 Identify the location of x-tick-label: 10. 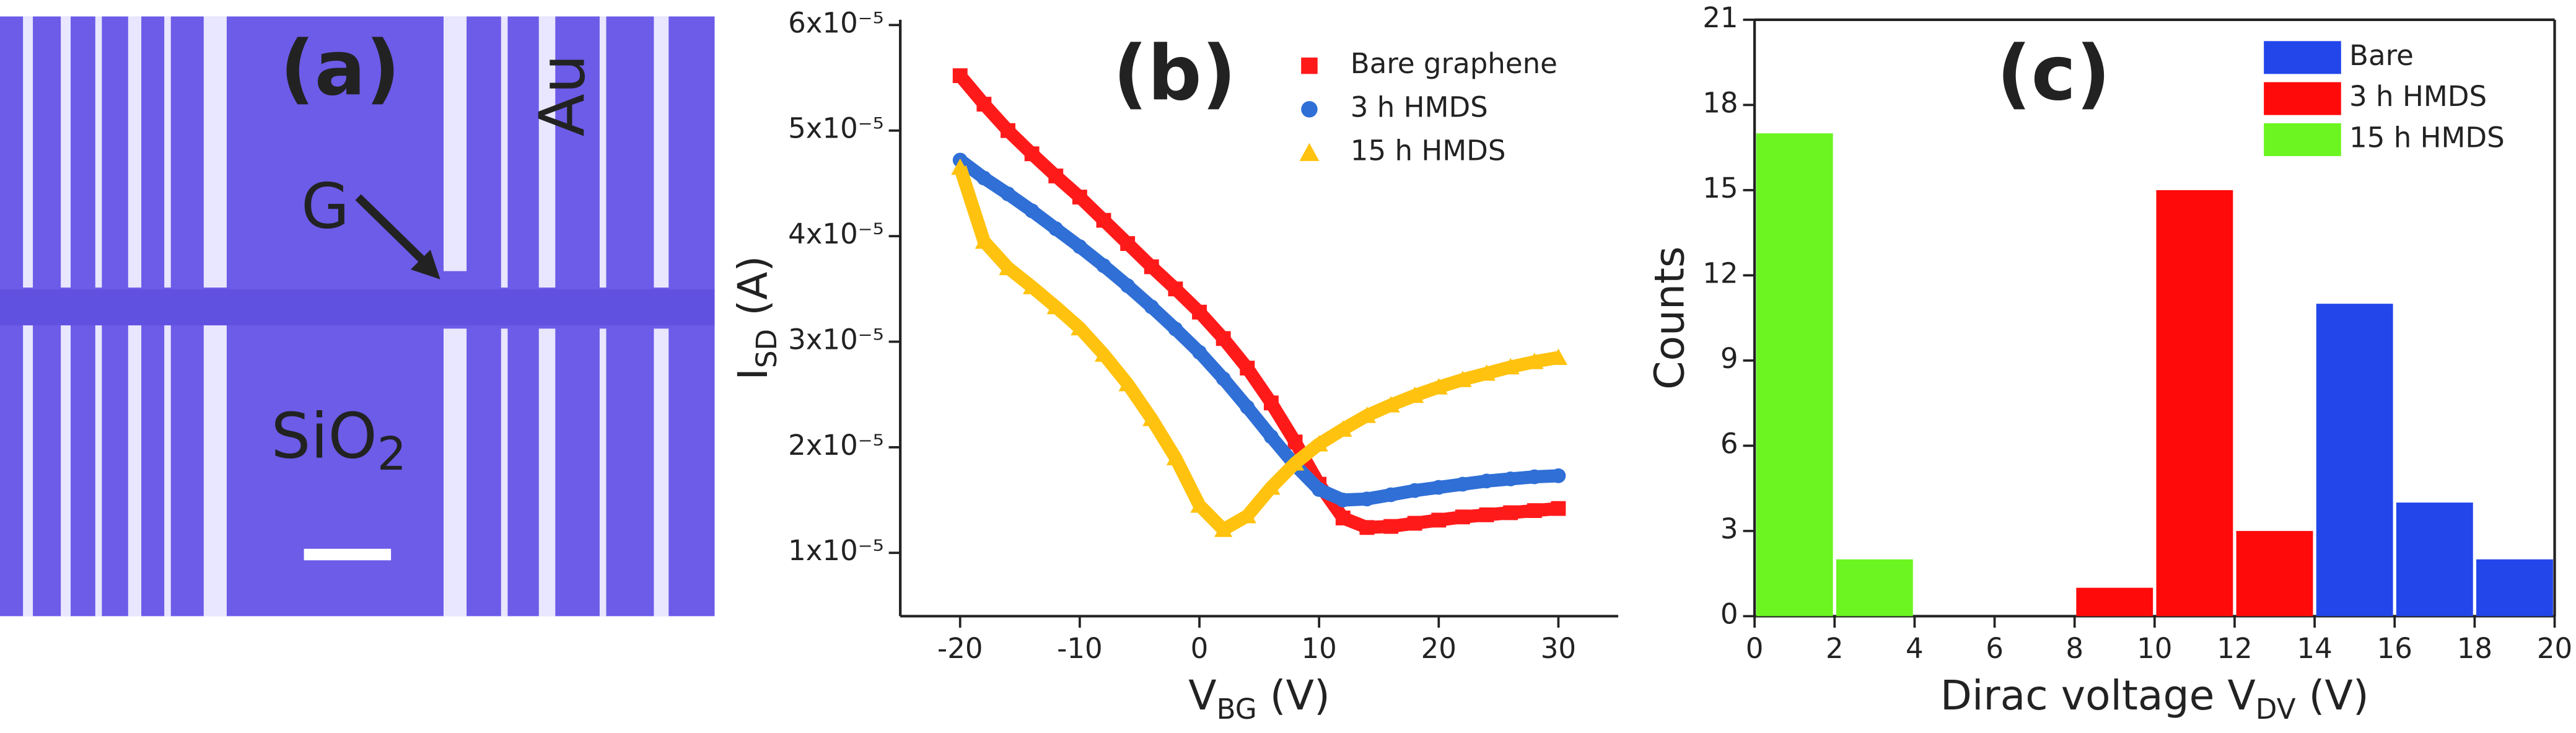
(1318, 648).